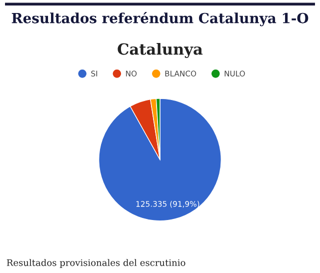  What do you see at coordinates (96, 263) in the screenshot?
I see `text: Resultados provisionales del escrutinio` at bounding box center [96, 263].